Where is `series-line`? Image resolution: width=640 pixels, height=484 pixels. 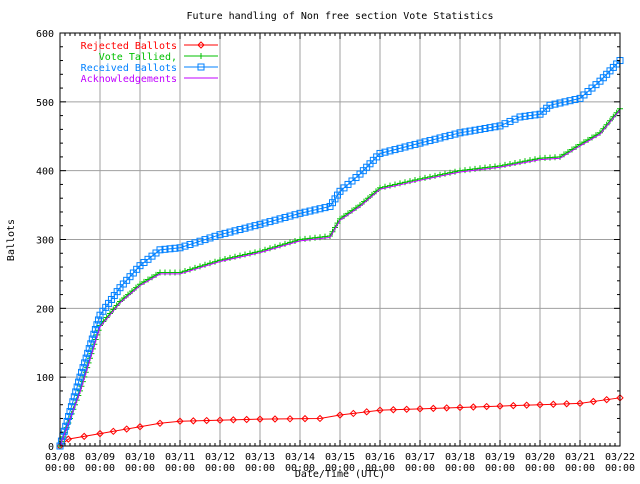
series-line is located at coordinates (340, 422).